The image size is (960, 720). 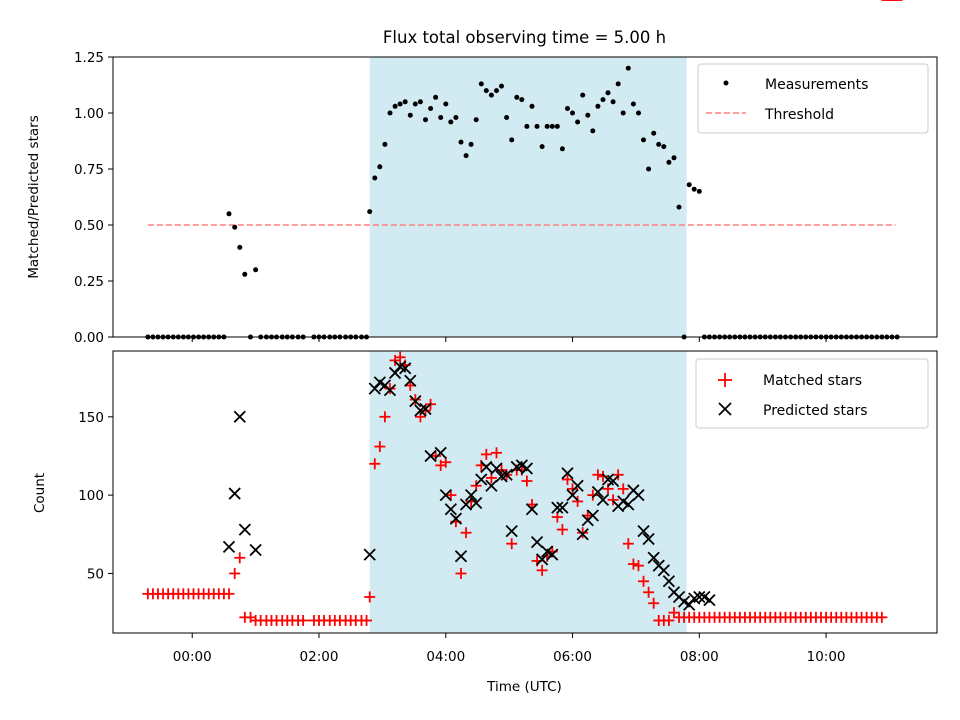 What do you see at coordinates (815, 411) in the screenshot?
I see `legend-predicted-label: Predicted stars` at bounding box center [815, 411].